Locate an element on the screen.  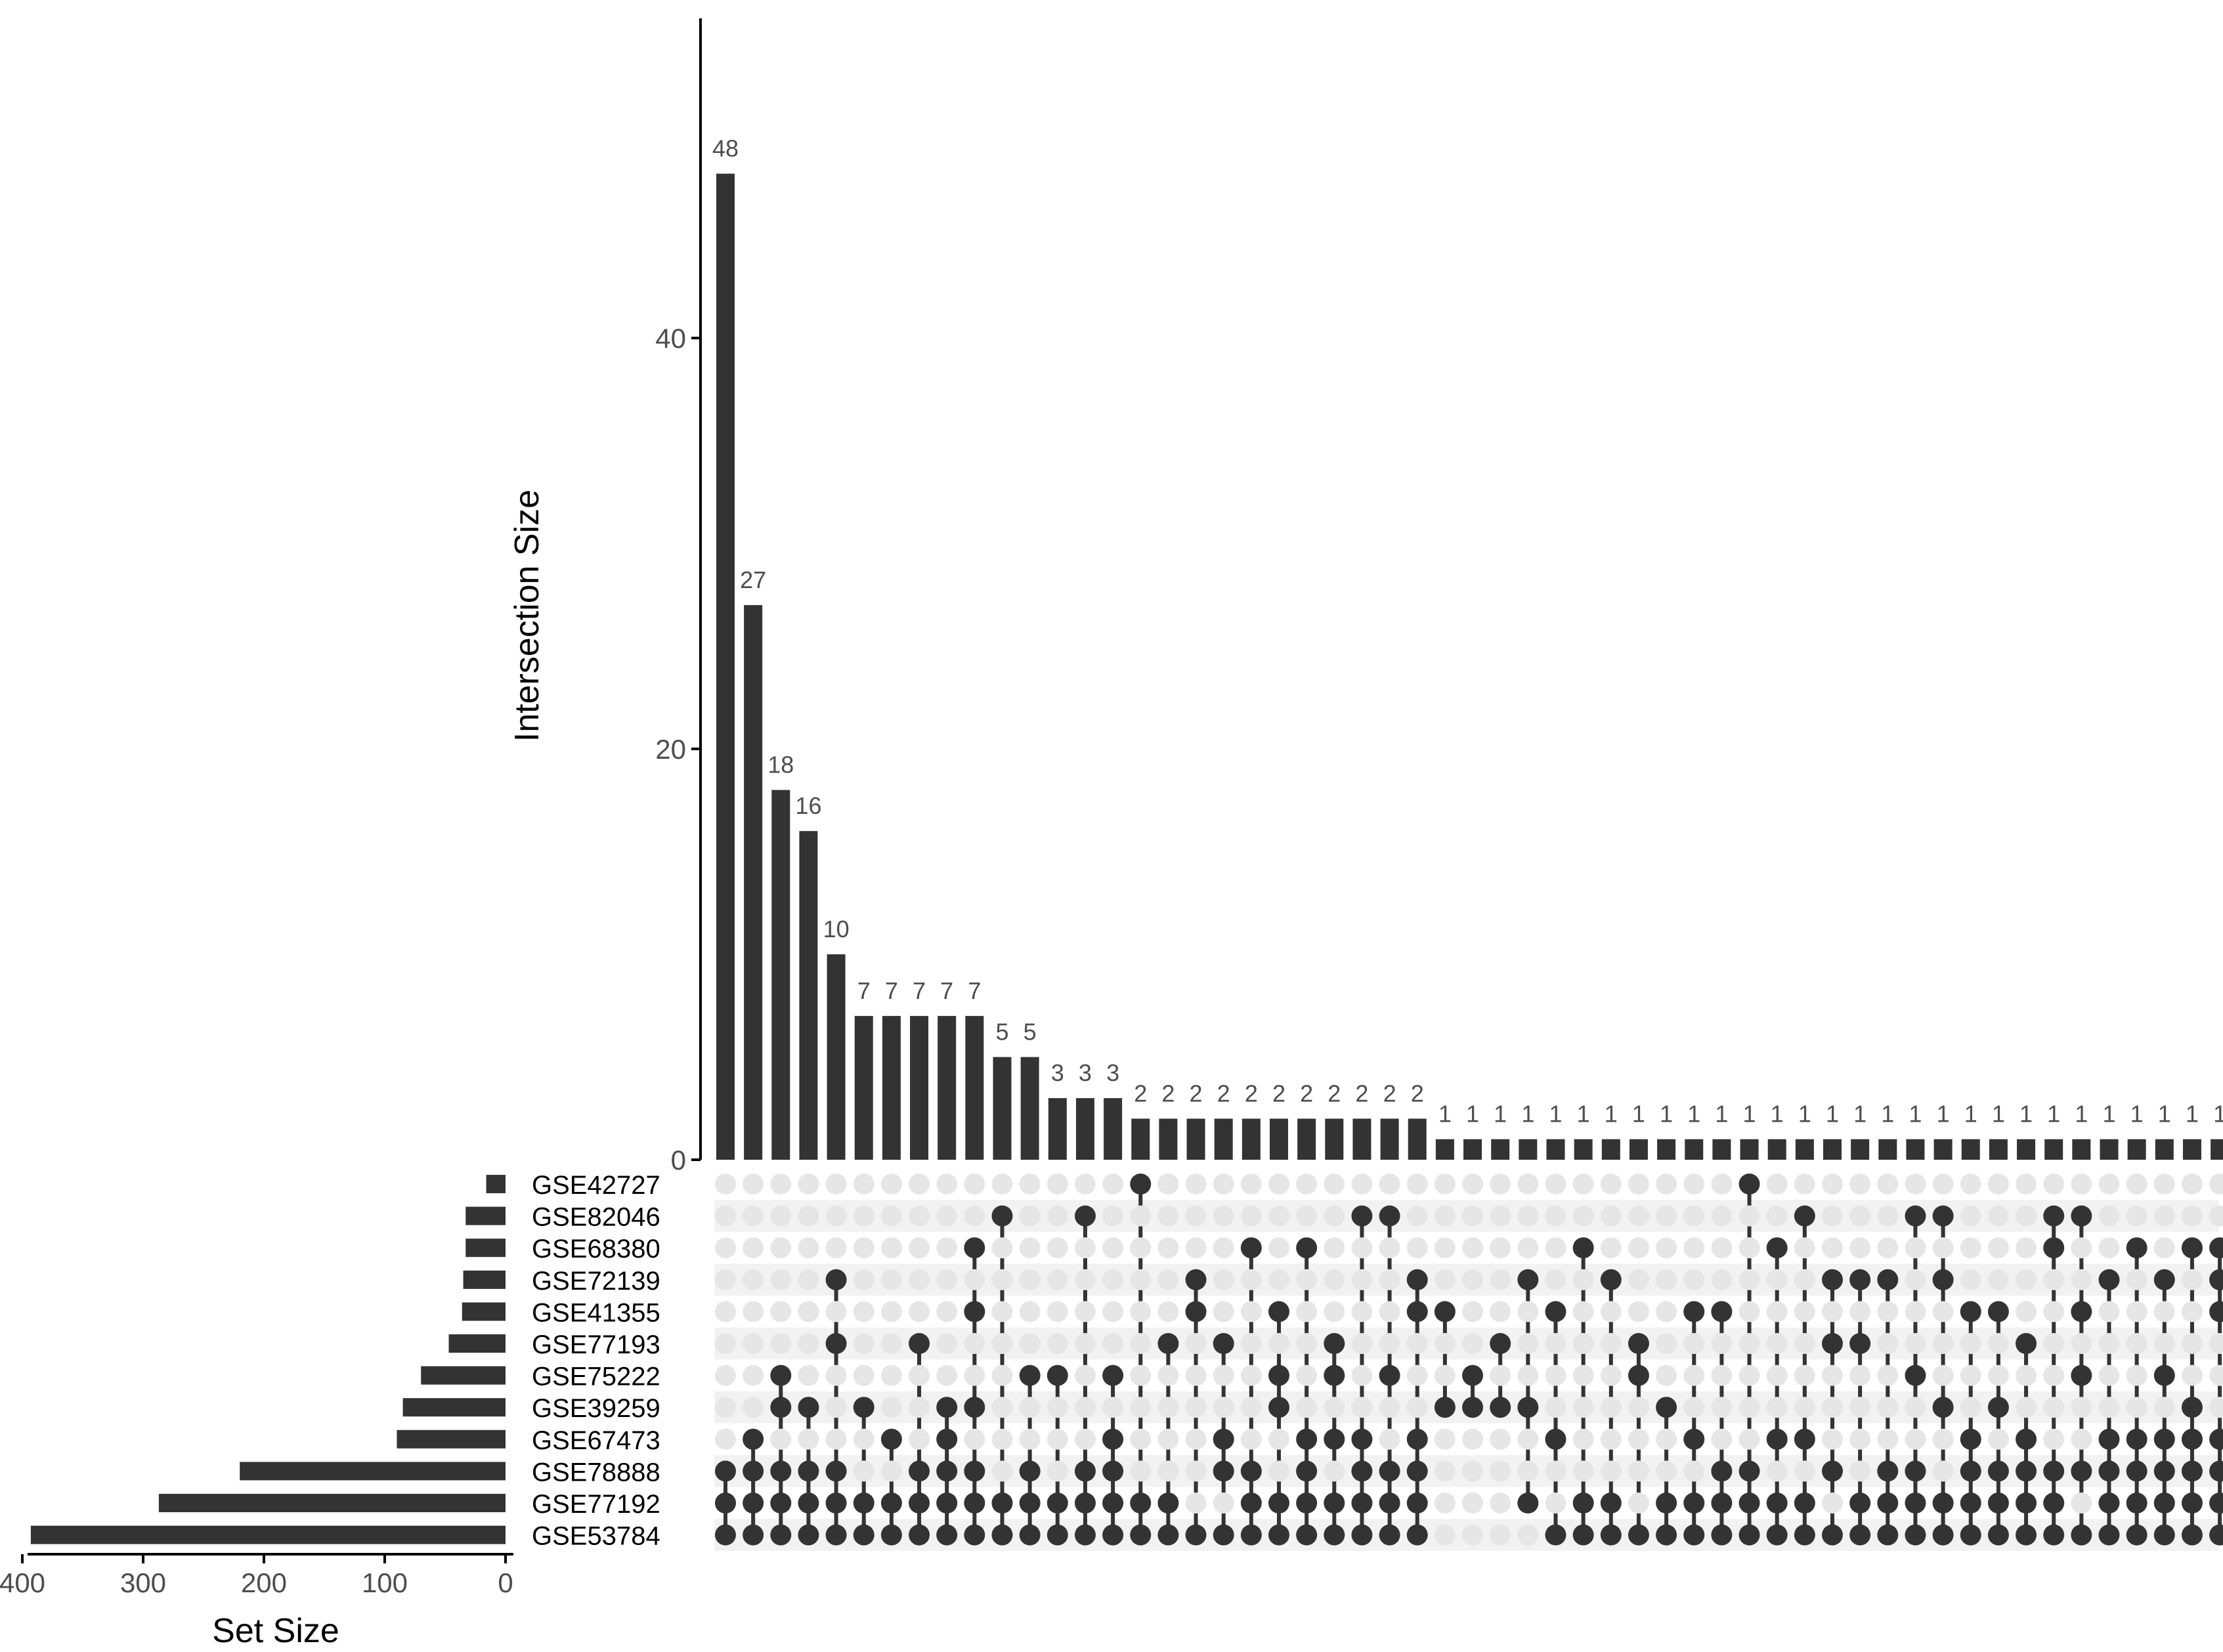
intersection-value-label: 5 is located at coordinates (1030, 1032).